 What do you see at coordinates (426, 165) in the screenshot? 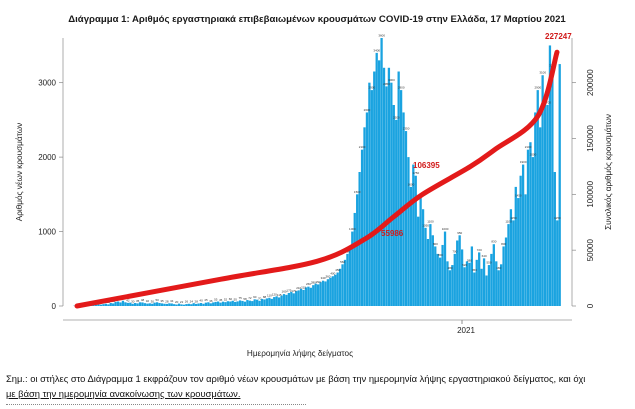
I see `annotation-mid-2: 106395` at bounding box center [426, 165].